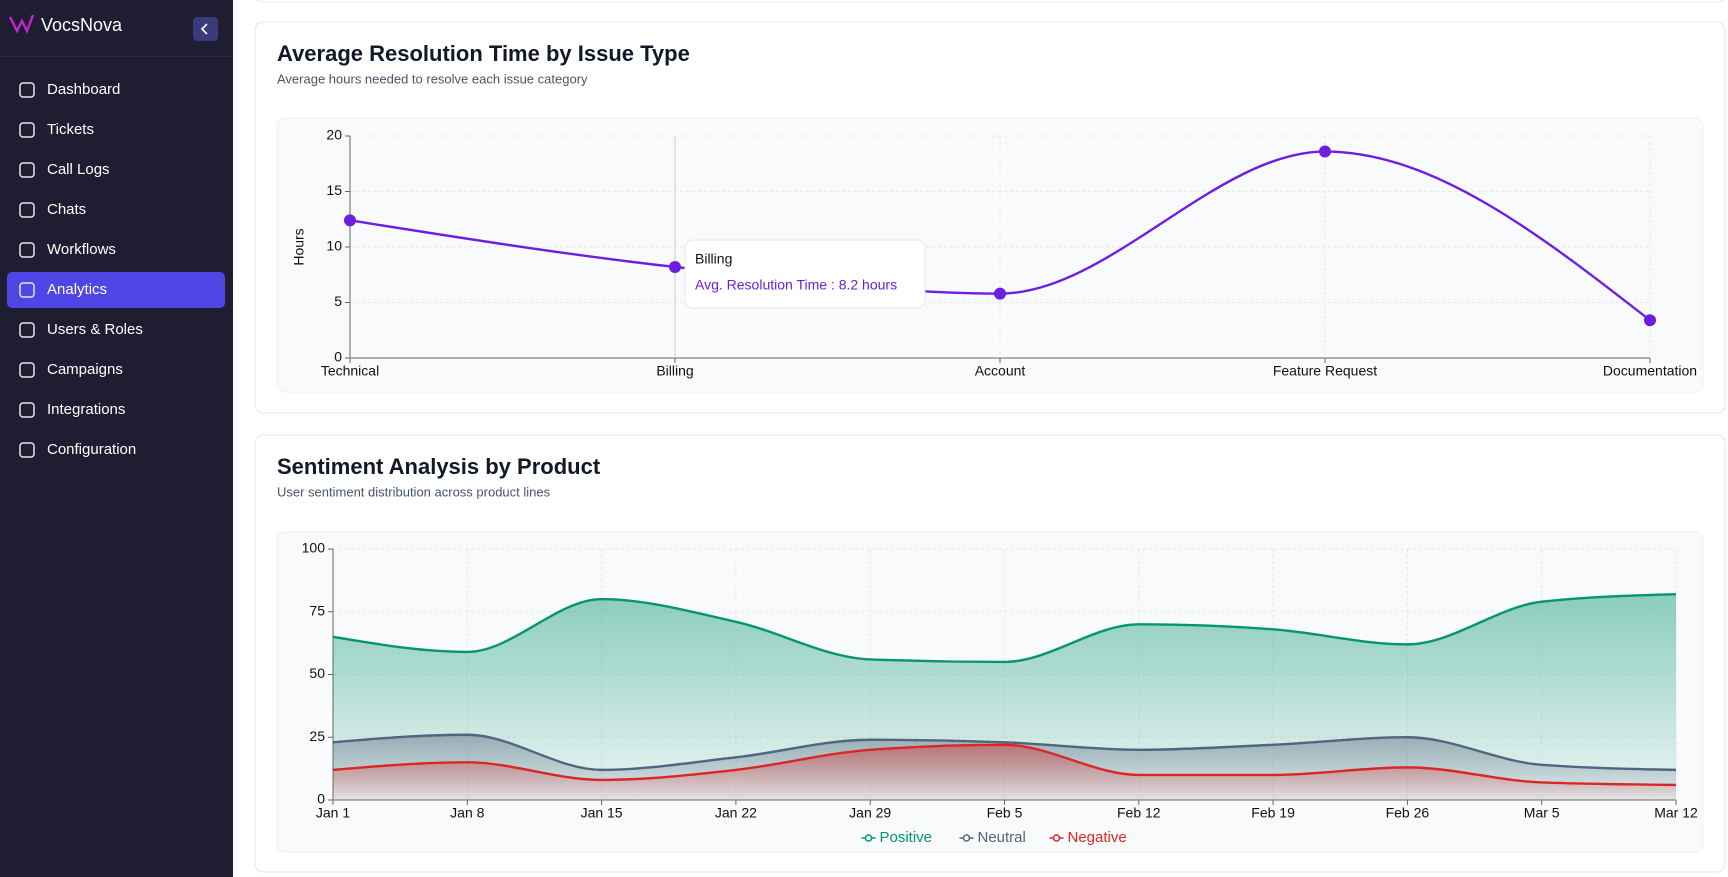 The image size is (1728, 877). I want to click on brand: VocsNova, so click(82, 25).